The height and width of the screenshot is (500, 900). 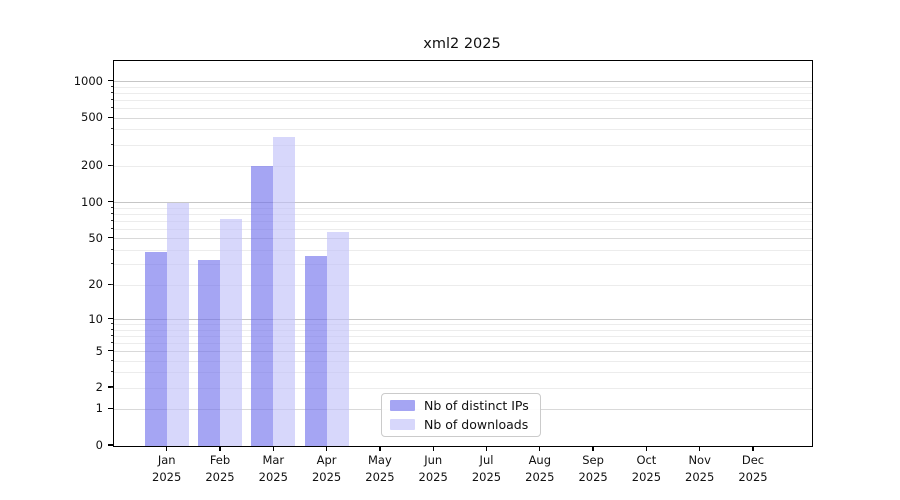 What do you see at coordinates (95, 318) in the screenshot?
I see `y-tick-label-10: 10` at bounding box center [95, 318].